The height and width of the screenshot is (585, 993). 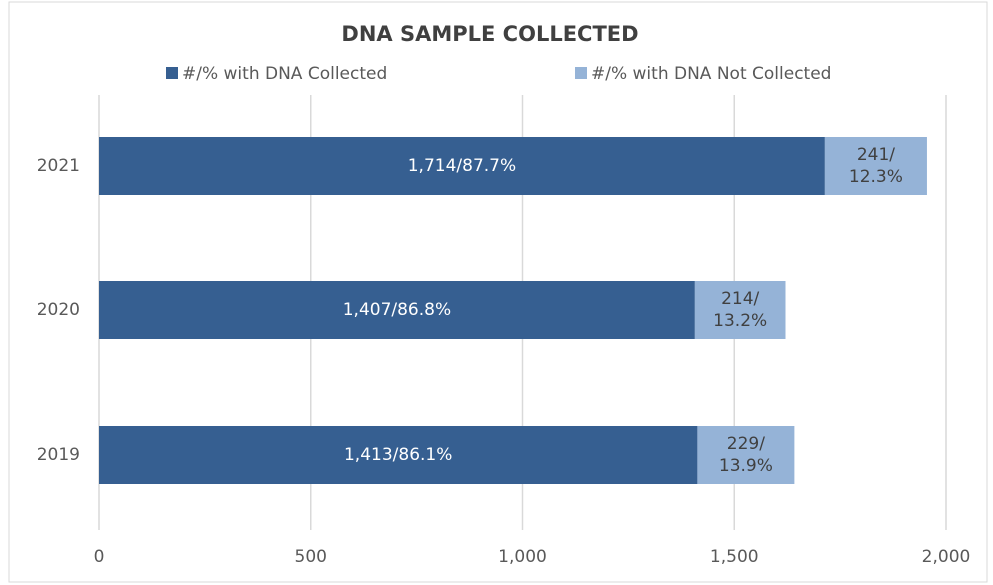 What do you see at coordinates (311, 557) in the screenshot?
I see `x-tick-label: 500` at bounding box center [311, 557].